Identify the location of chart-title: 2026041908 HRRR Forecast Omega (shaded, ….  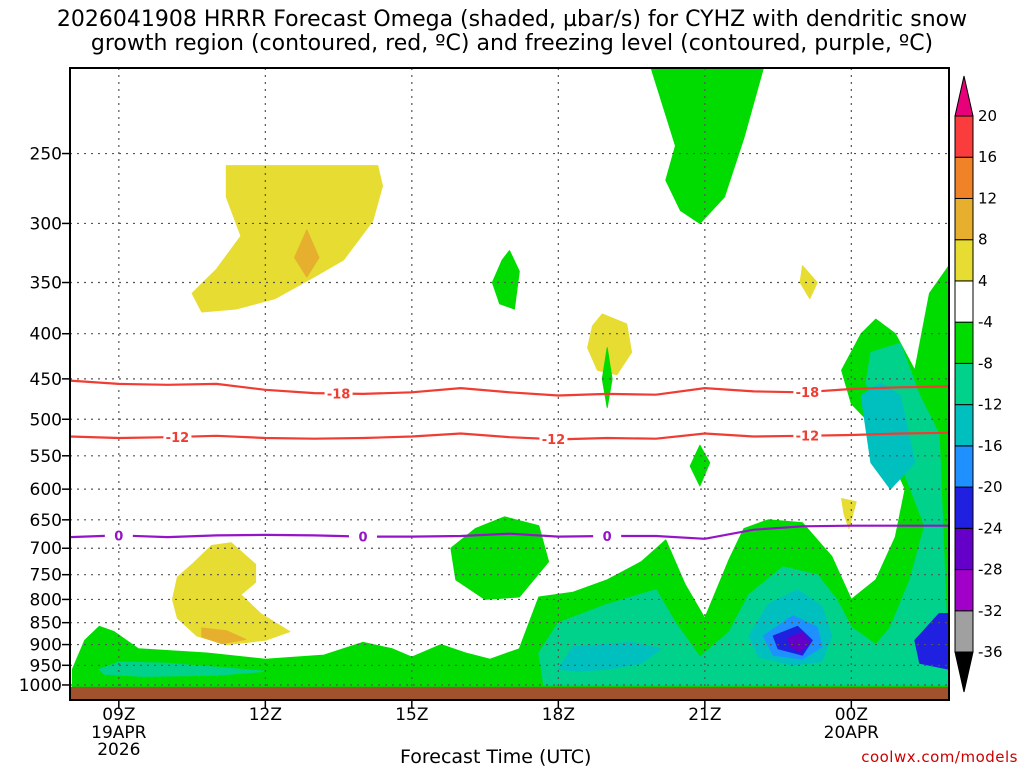
(512, 31).